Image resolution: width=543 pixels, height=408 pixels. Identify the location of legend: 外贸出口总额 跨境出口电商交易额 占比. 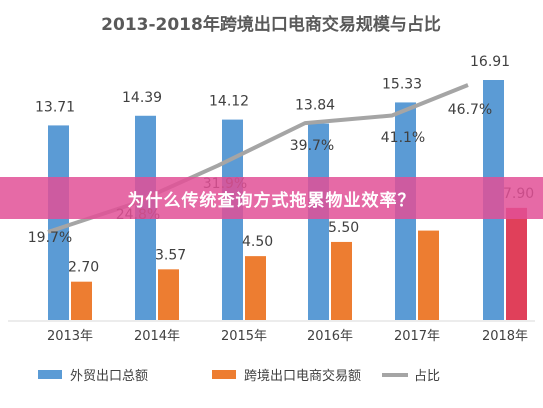
(239, 376).